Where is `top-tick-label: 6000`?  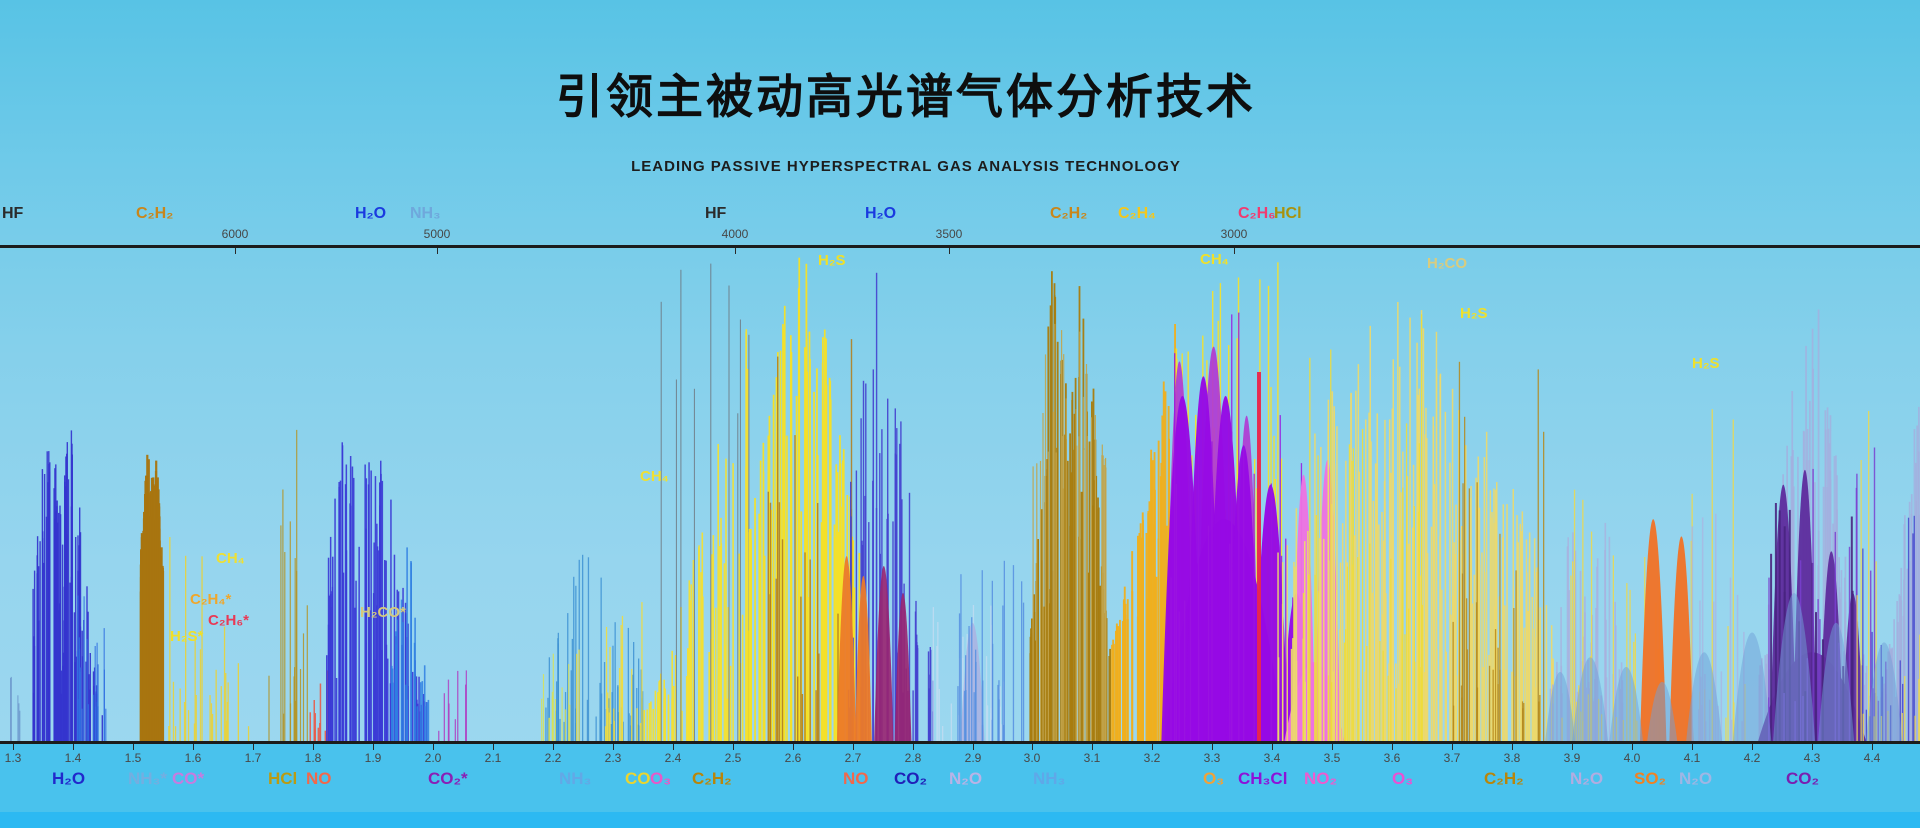
top-tick-label: 6000 is located at coordinates (235, 234).